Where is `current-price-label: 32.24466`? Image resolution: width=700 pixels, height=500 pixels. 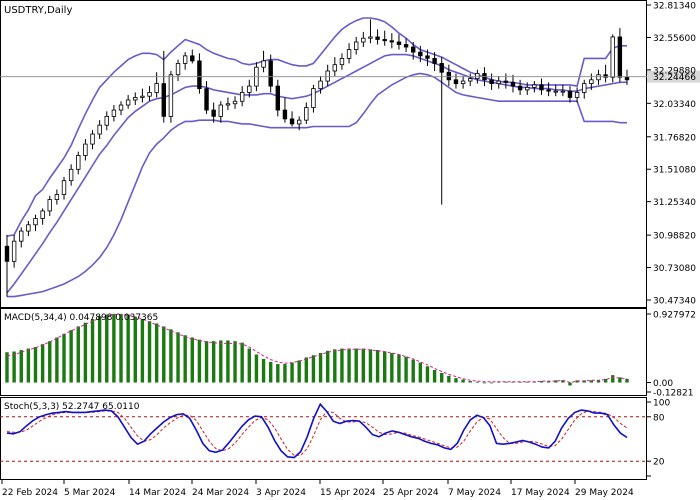 current-price-label: 32.24466 is located at coordinates (674, 78).